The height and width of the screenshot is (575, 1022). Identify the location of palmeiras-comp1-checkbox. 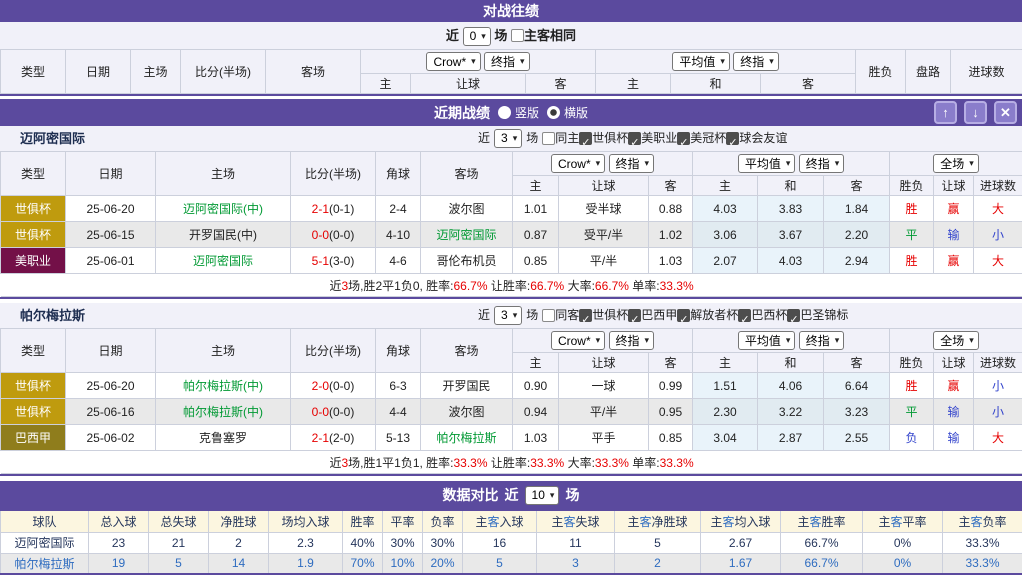
(585, 315).